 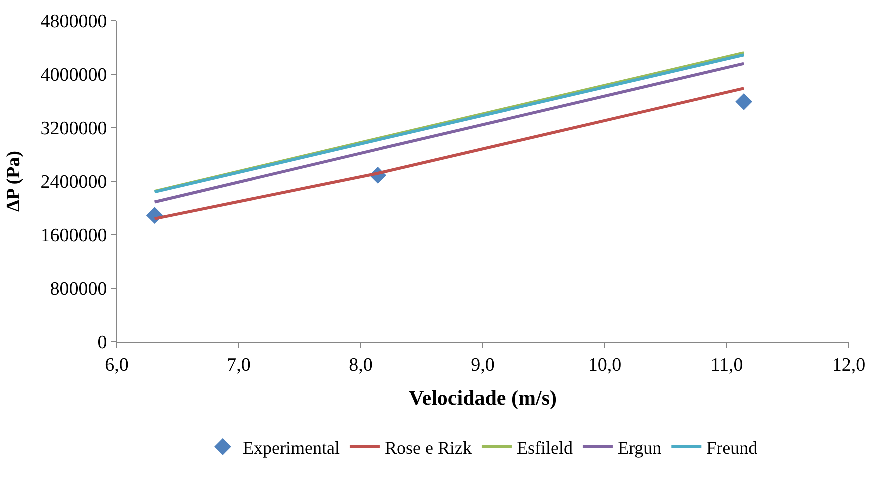 I want to click on x-tick-label: 12,0, so click(x=849, y=365).